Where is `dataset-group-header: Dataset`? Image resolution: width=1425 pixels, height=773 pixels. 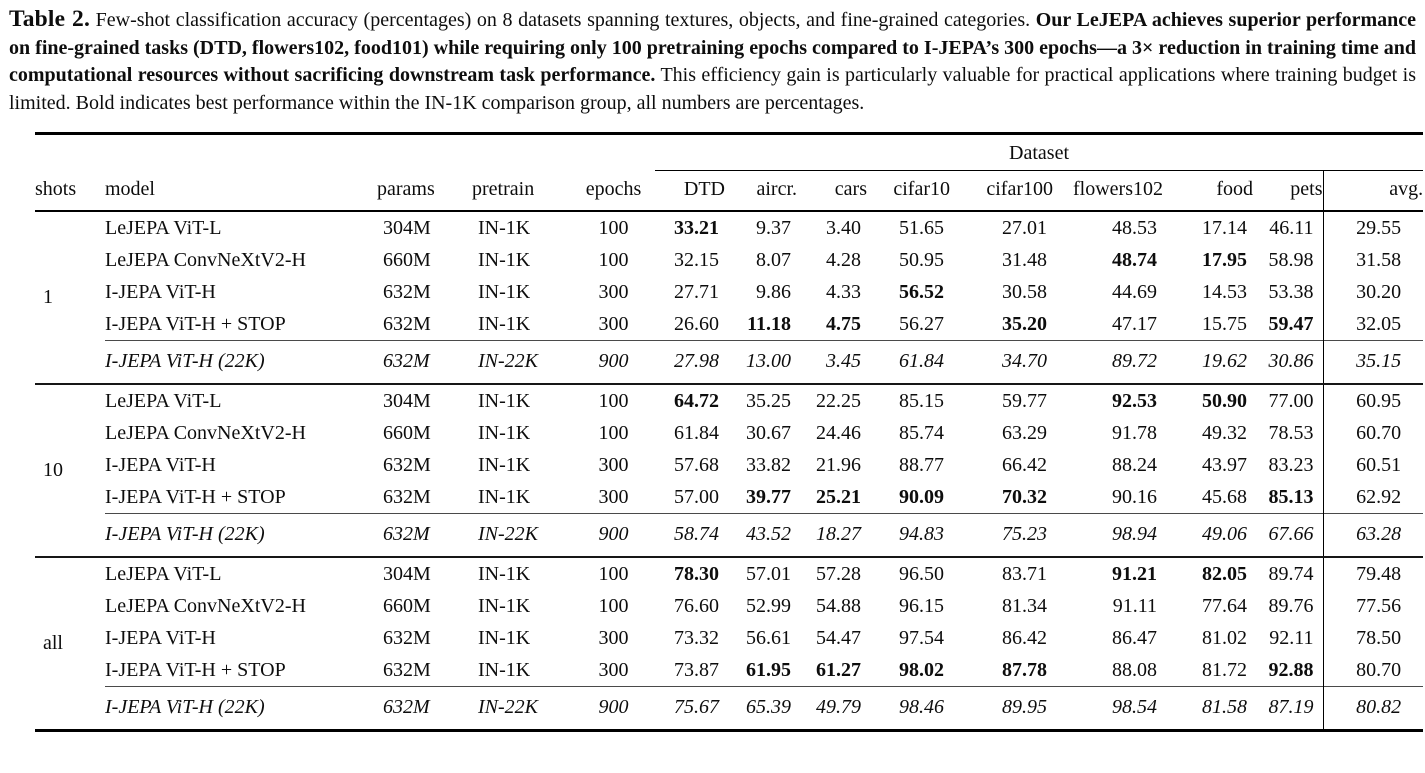
dataset-group-header: Dataset is located at coordinates (1039, 152).